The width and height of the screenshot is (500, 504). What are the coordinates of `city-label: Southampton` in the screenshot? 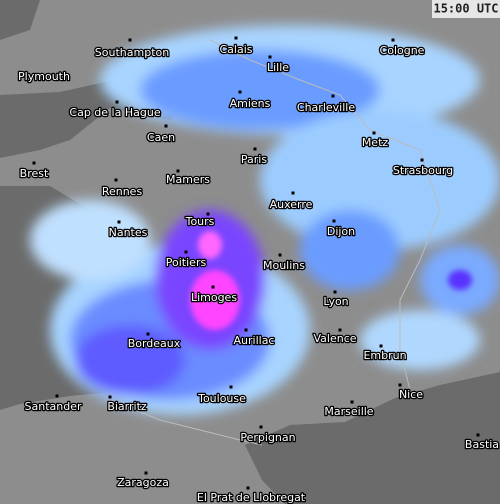 It's located at (132, 52).